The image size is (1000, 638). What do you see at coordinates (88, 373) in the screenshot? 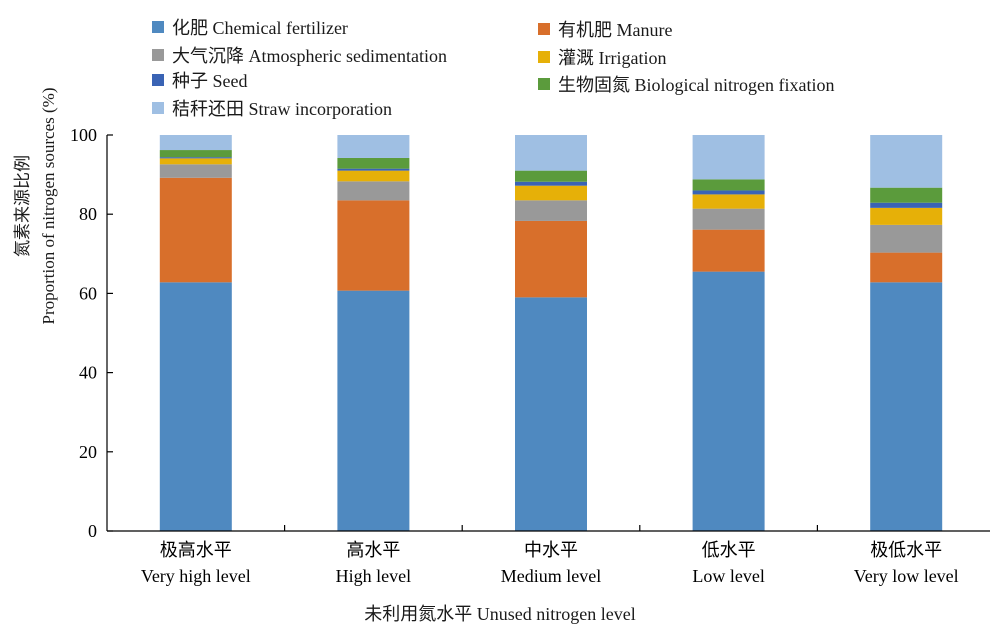
I see `y-tick-label: 40` at bounding box center [88, 373].